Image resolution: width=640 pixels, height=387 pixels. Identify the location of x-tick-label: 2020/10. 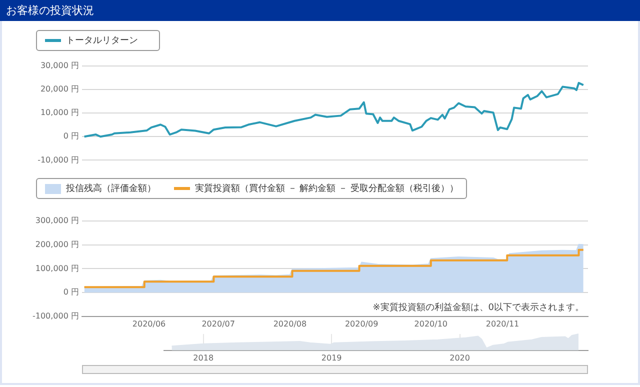
(431, 323).